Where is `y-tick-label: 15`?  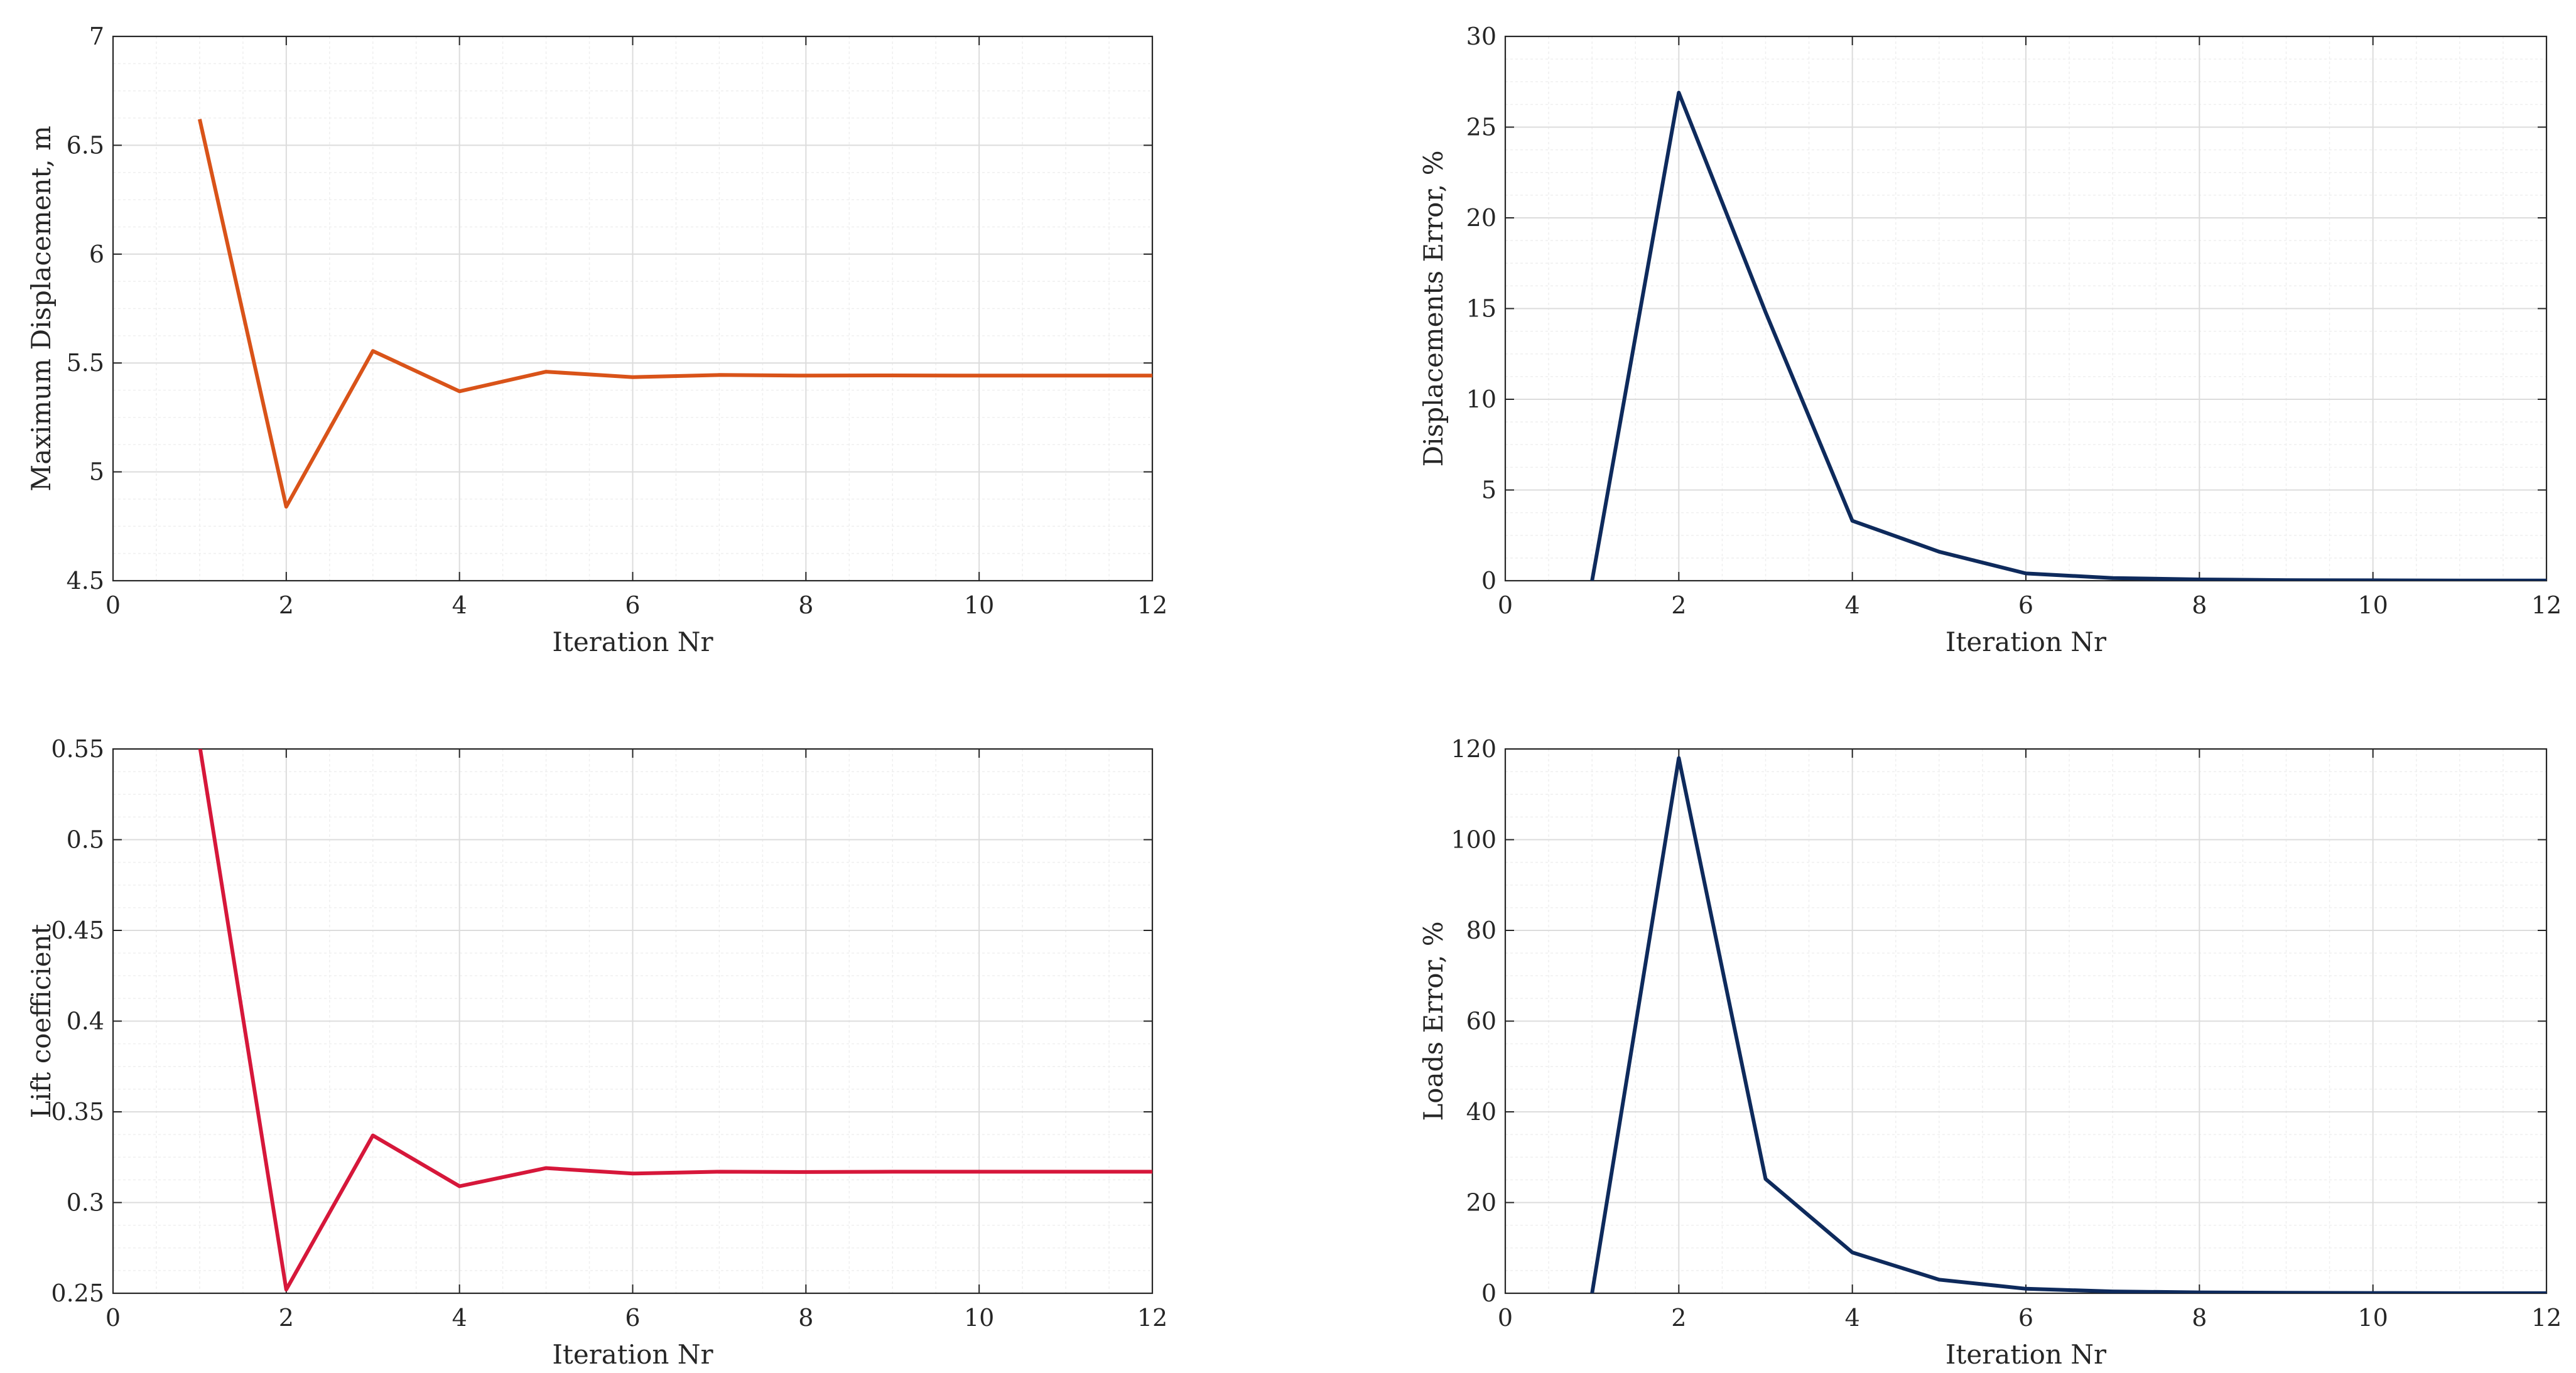
y-tick-label: 15 is located at coordinates (1481, 309).